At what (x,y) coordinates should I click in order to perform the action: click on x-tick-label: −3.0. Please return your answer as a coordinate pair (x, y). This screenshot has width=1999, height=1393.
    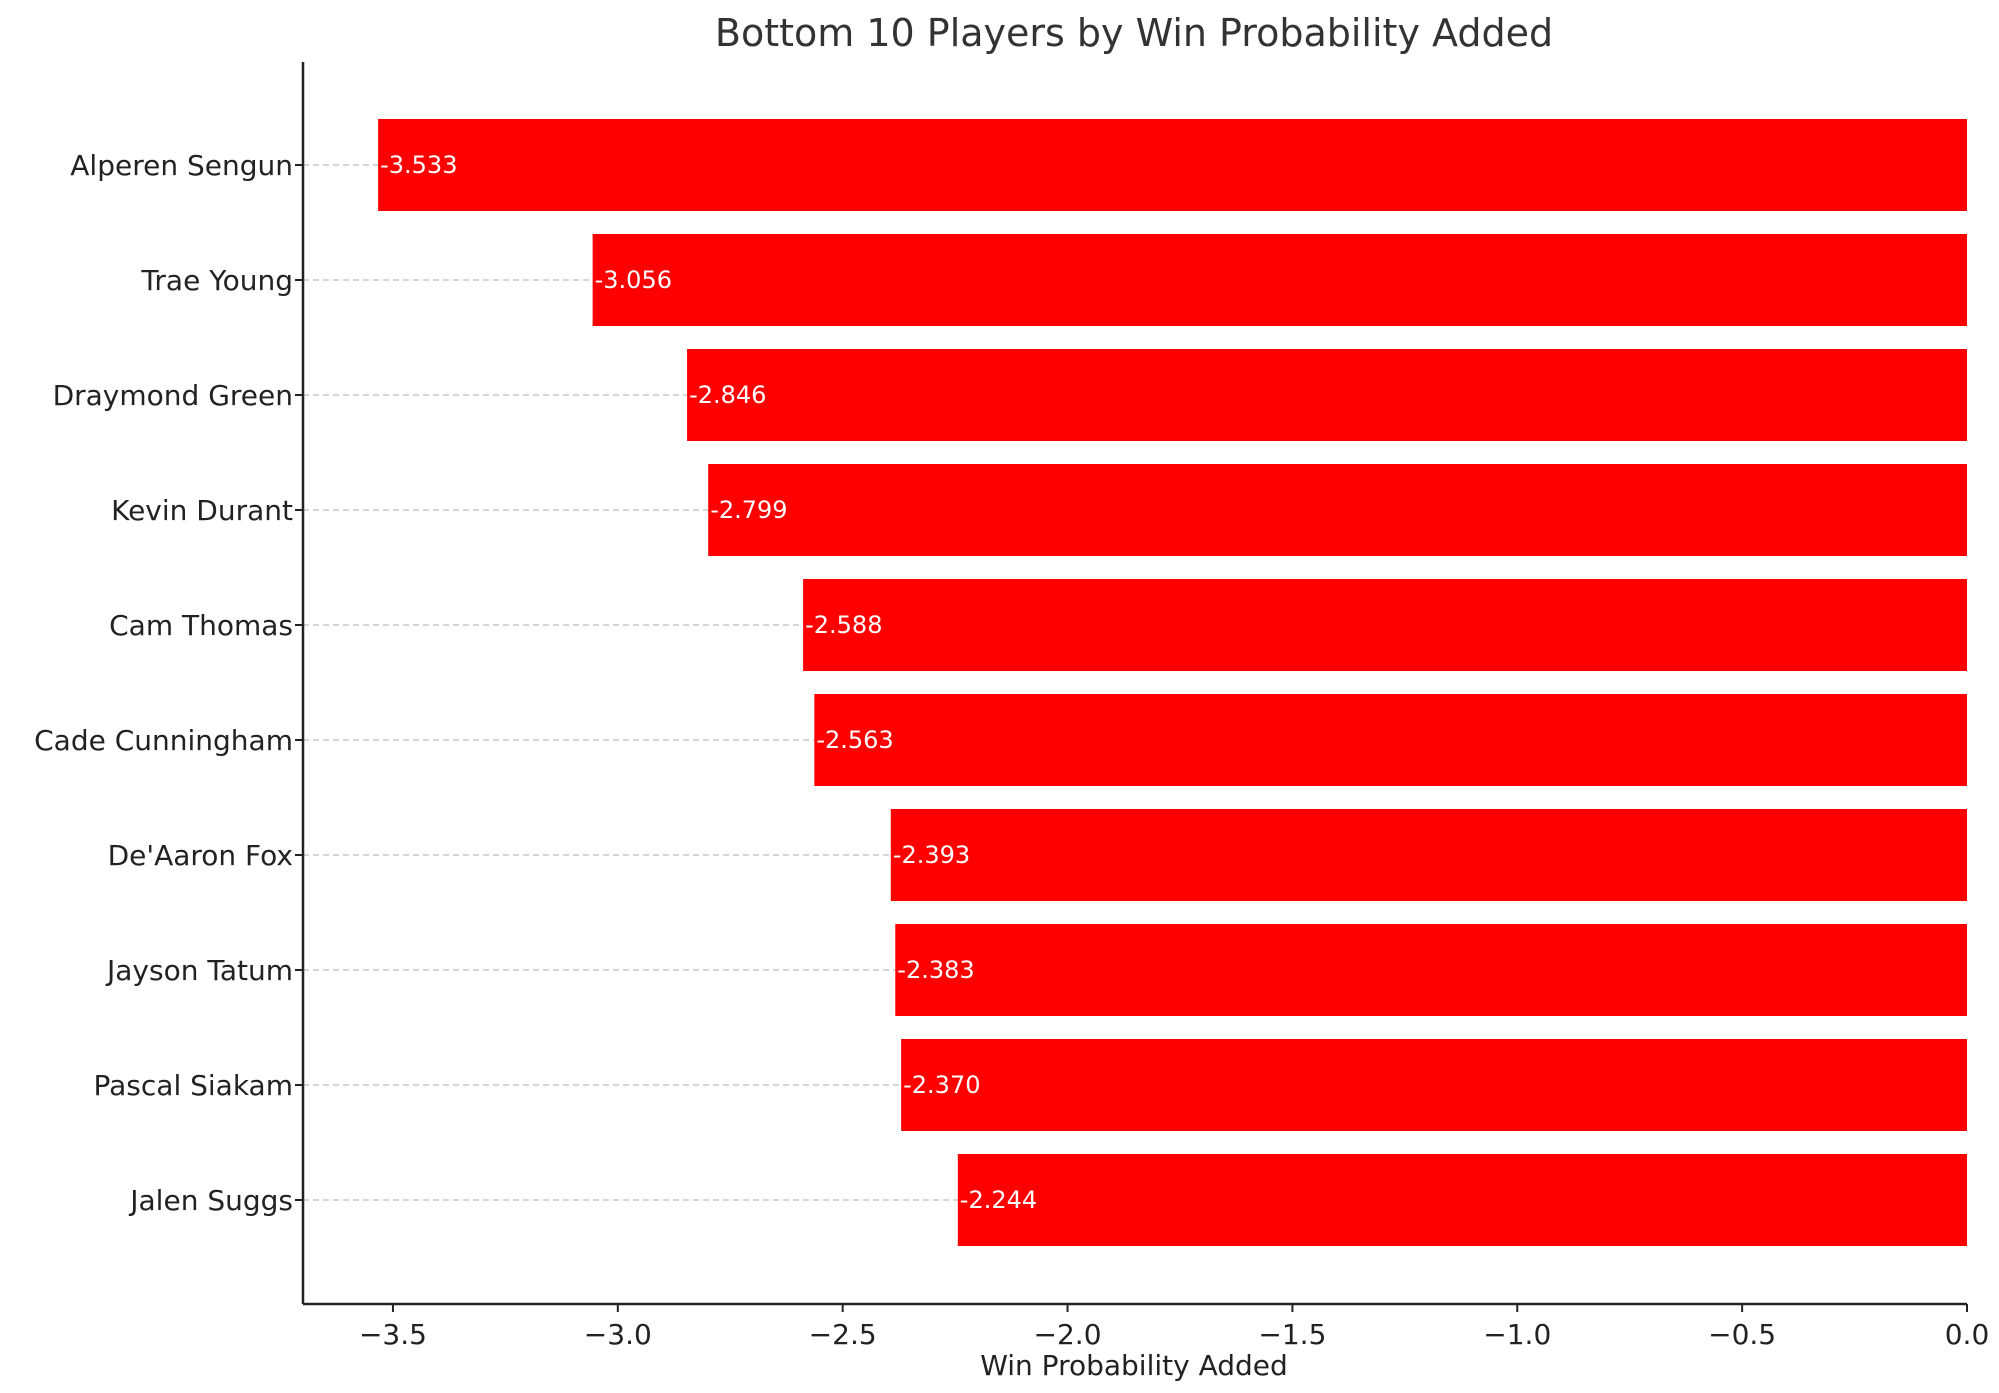
    Looking at the image, I should click on (618, 1334).